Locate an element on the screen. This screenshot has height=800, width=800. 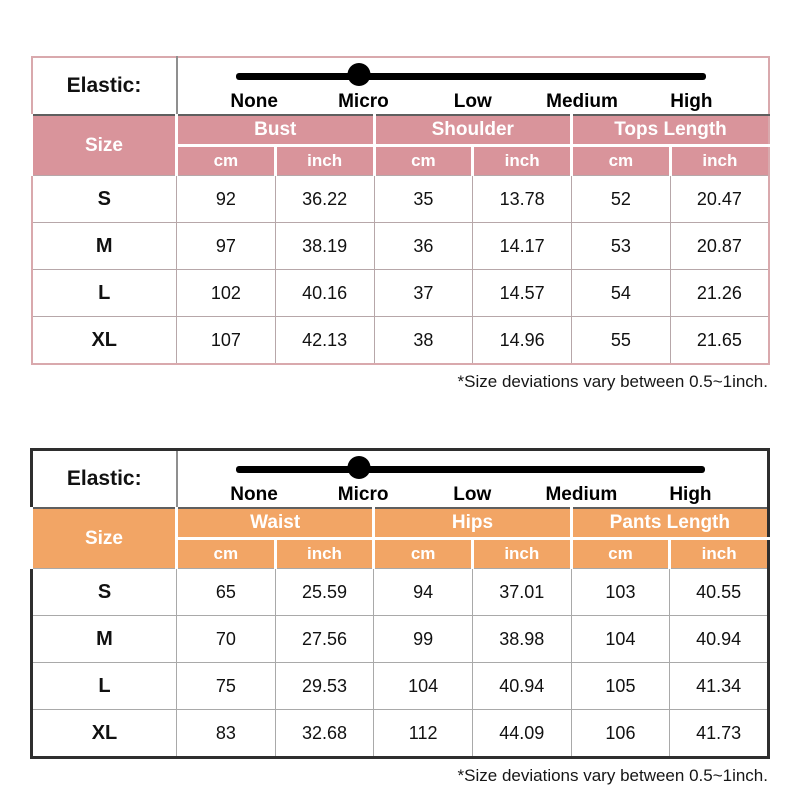
table-row-m: M 97 38.19 36 14.17 53 20.87 is located at coordinates (400, 246).